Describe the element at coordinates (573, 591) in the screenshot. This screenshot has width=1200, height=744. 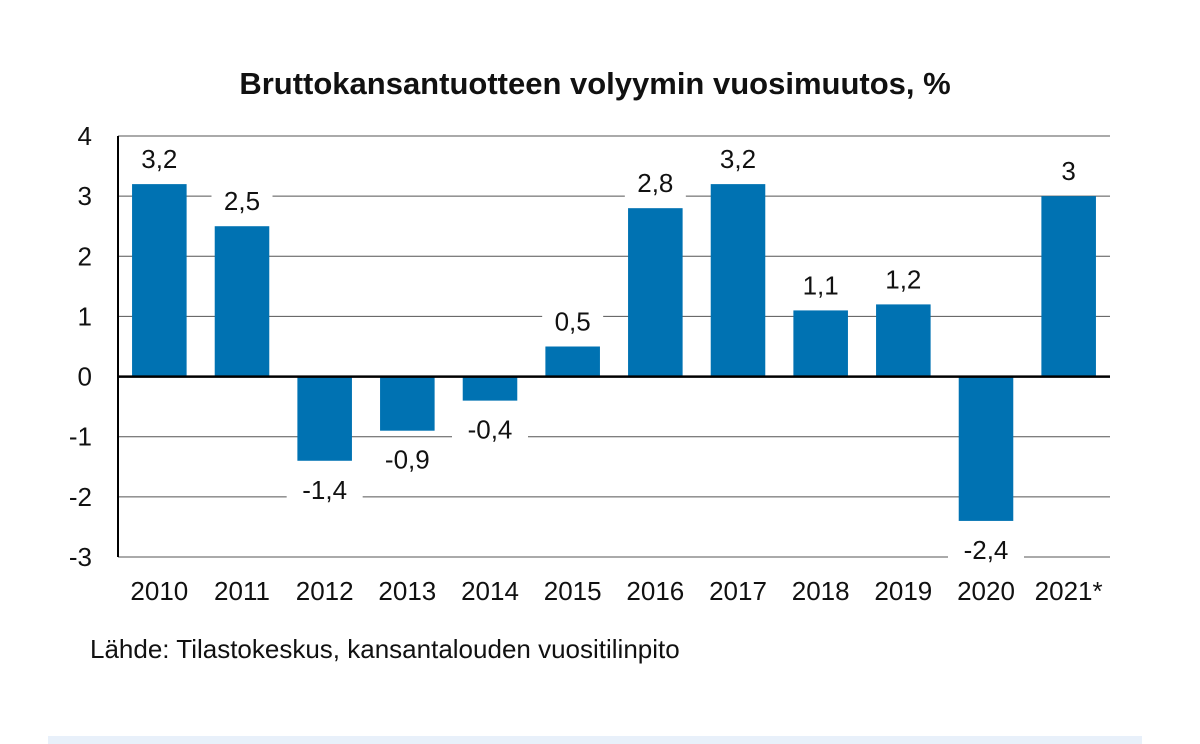
I see `x-tick-label: 2015` at that location.